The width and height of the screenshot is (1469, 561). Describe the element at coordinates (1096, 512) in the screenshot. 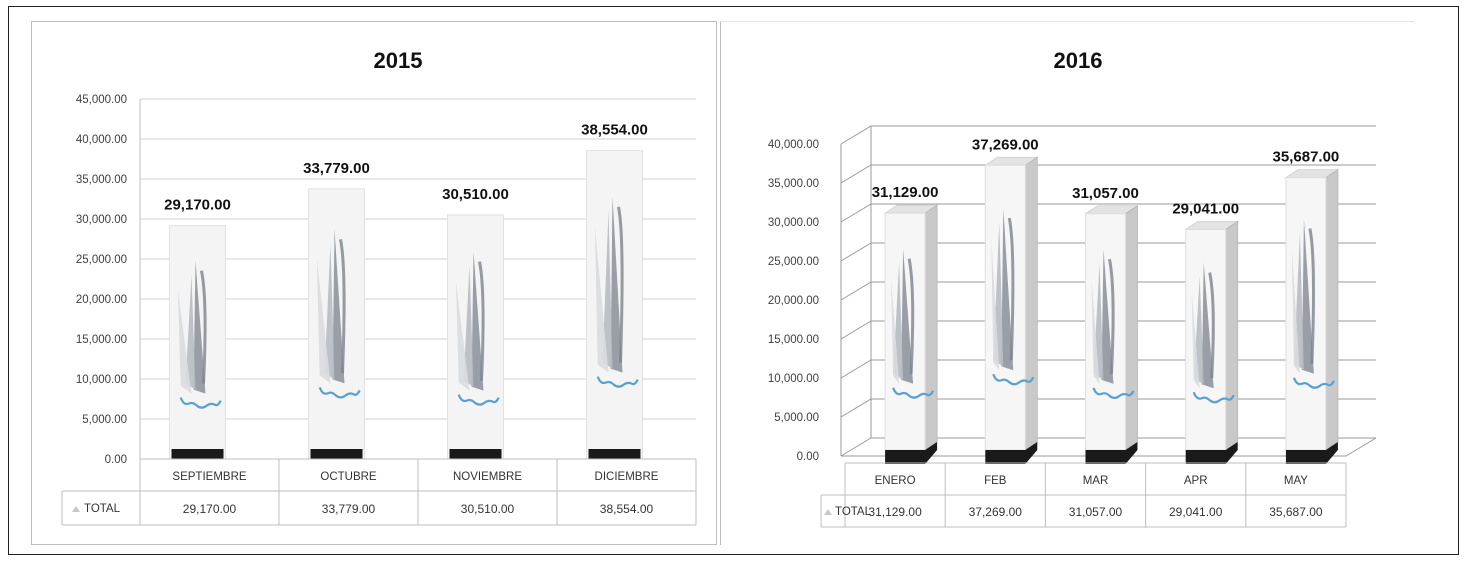

I see `table-value-2: 31,057.00` at that location.